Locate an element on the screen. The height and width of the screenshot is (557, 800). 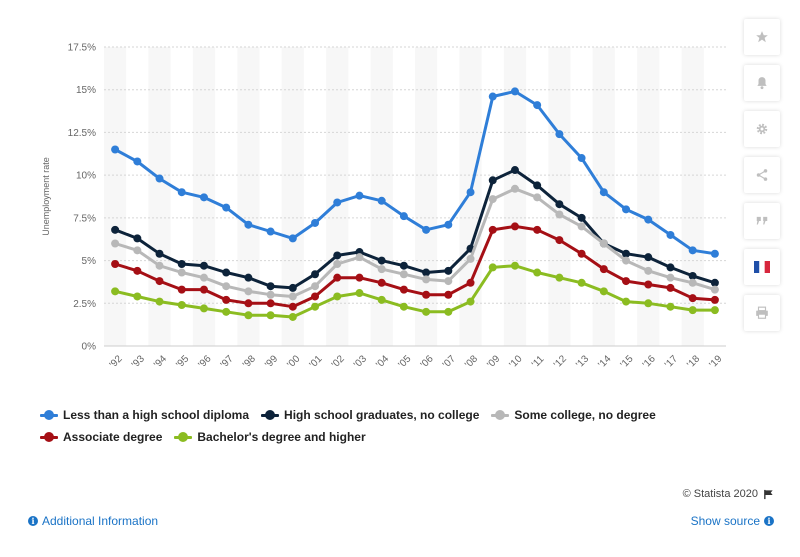
x-tick-label: '94 is located at coordinates (160, 361).